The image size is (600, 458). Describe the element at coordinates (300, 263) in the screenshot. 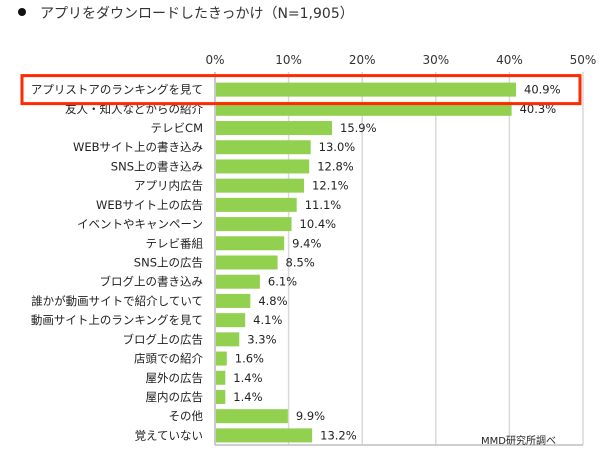

I see `value-label: 8.5%` at that location.